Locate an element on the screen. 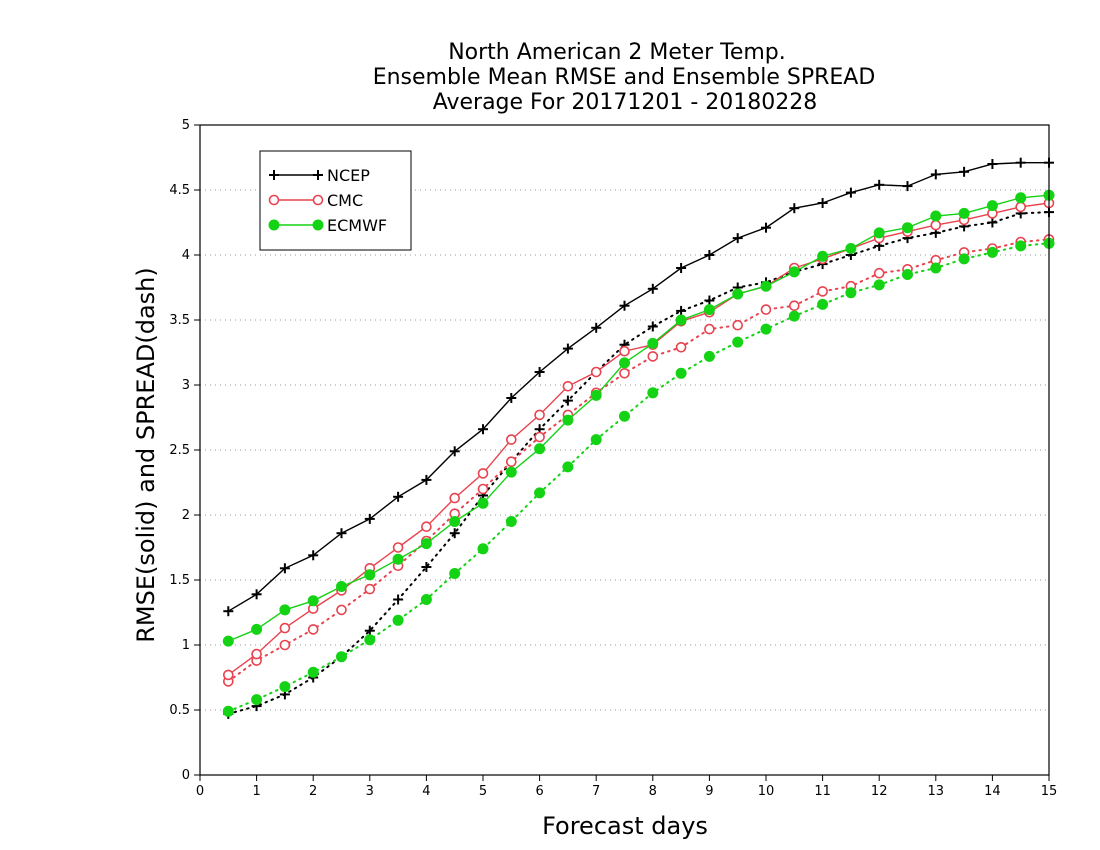 The width and height of the screenshot is (1100, 850). x-tick-label: 2 is located at coordinates (313, 791).